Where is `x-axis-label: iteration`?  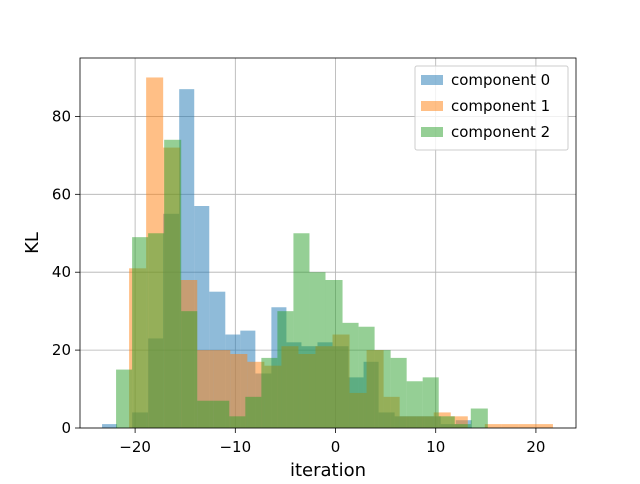 x-axis-label: iteration is located at coordinates (328, 470).